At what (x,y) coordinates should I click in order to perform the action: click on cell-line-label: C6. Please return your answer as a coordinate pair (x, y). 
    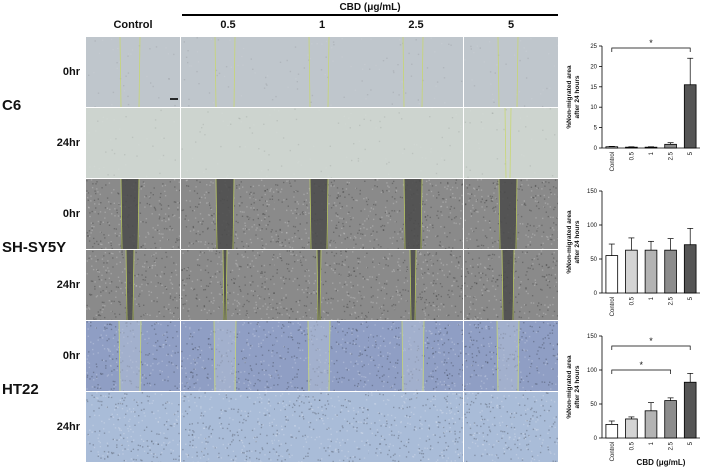
    Looking at the image, I should click on (12, 105).